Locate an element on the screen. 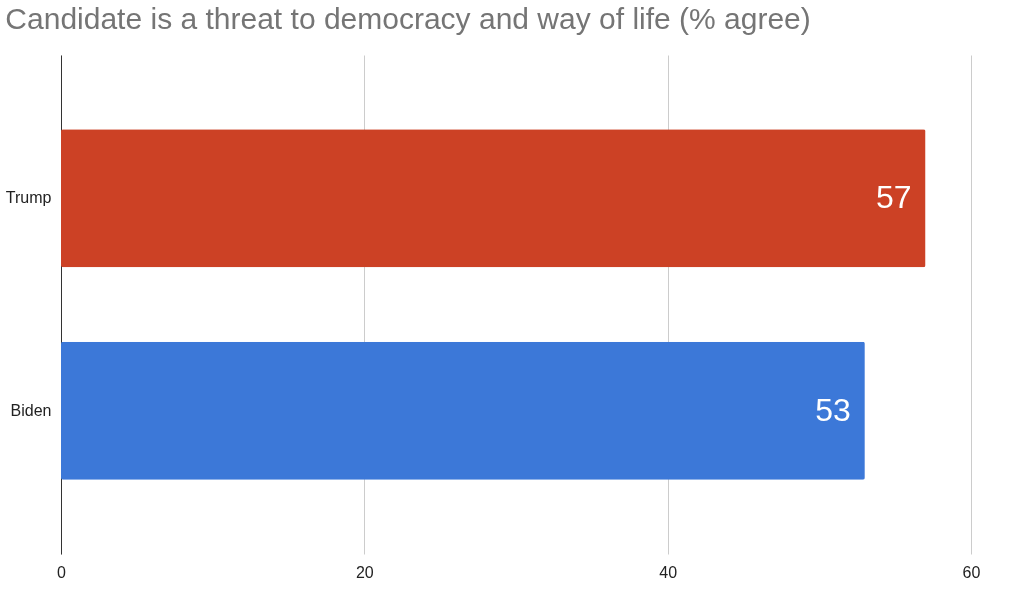 The height and width of the screenshot is (594, 1015). y-tick-label: Trump is located at coordinates (28, 198).